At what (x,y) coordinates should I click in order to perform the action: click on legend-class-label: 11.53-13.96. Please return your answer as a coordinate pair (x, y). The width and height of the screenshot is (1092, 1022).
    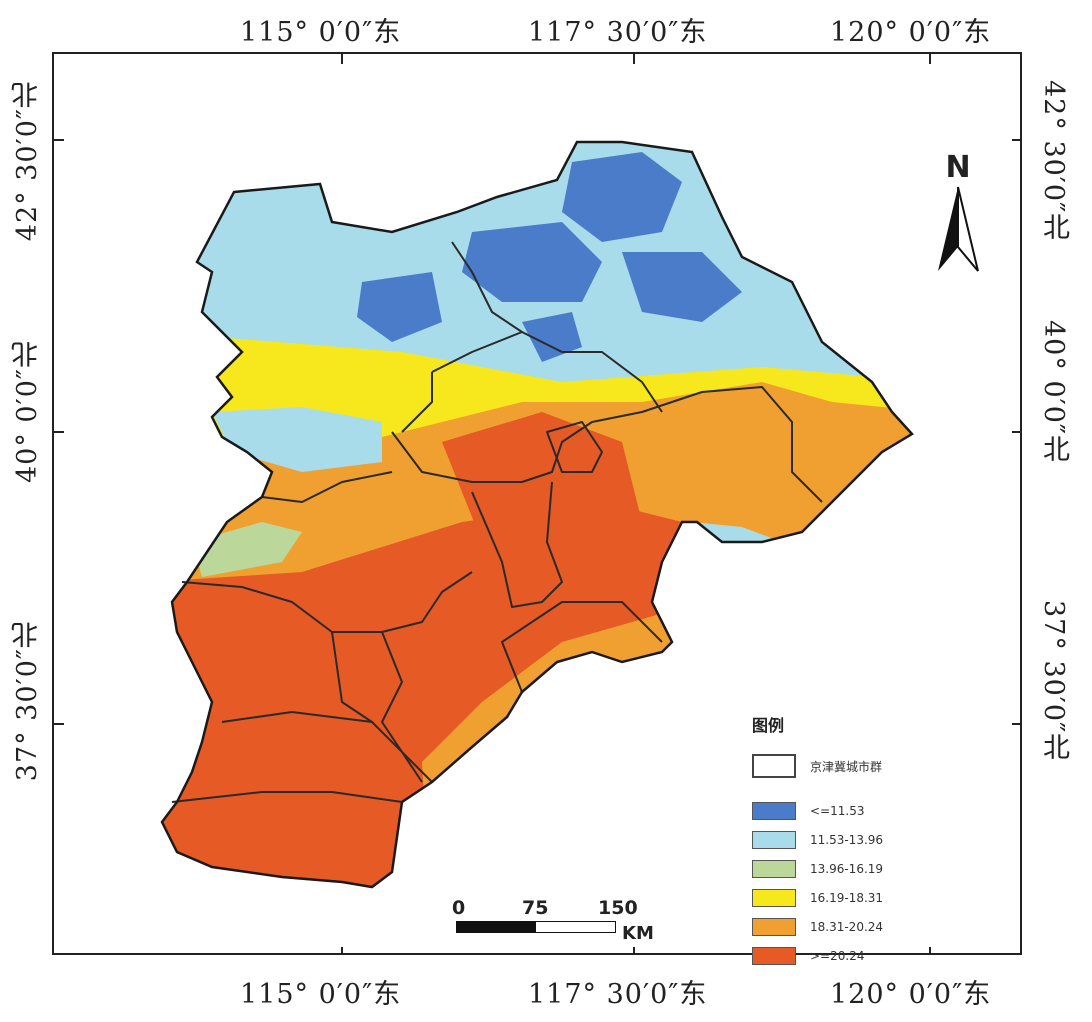
    Looking at the image, I should click on (847, 839).